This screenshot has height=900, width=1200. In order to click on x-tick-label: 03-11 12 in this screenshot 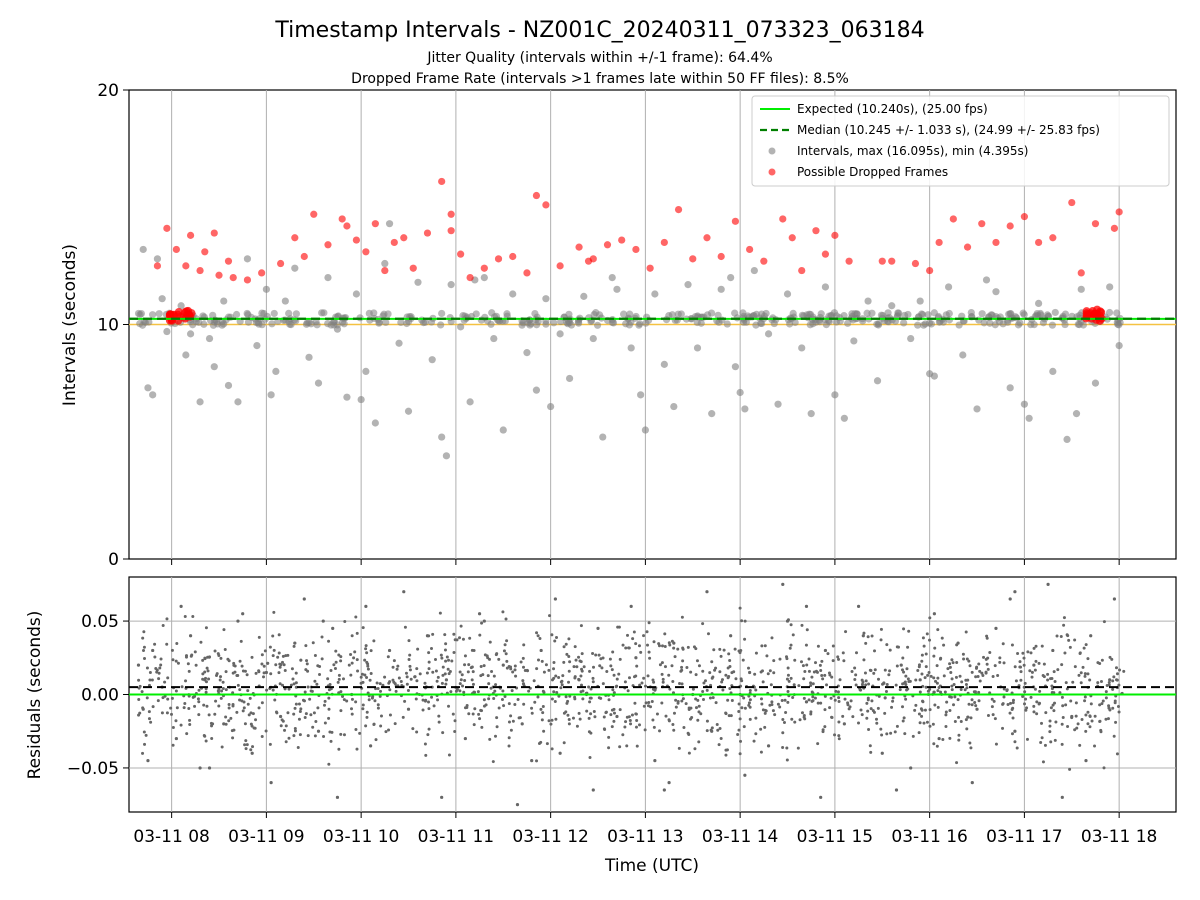, I will do `click(550, 837)`.